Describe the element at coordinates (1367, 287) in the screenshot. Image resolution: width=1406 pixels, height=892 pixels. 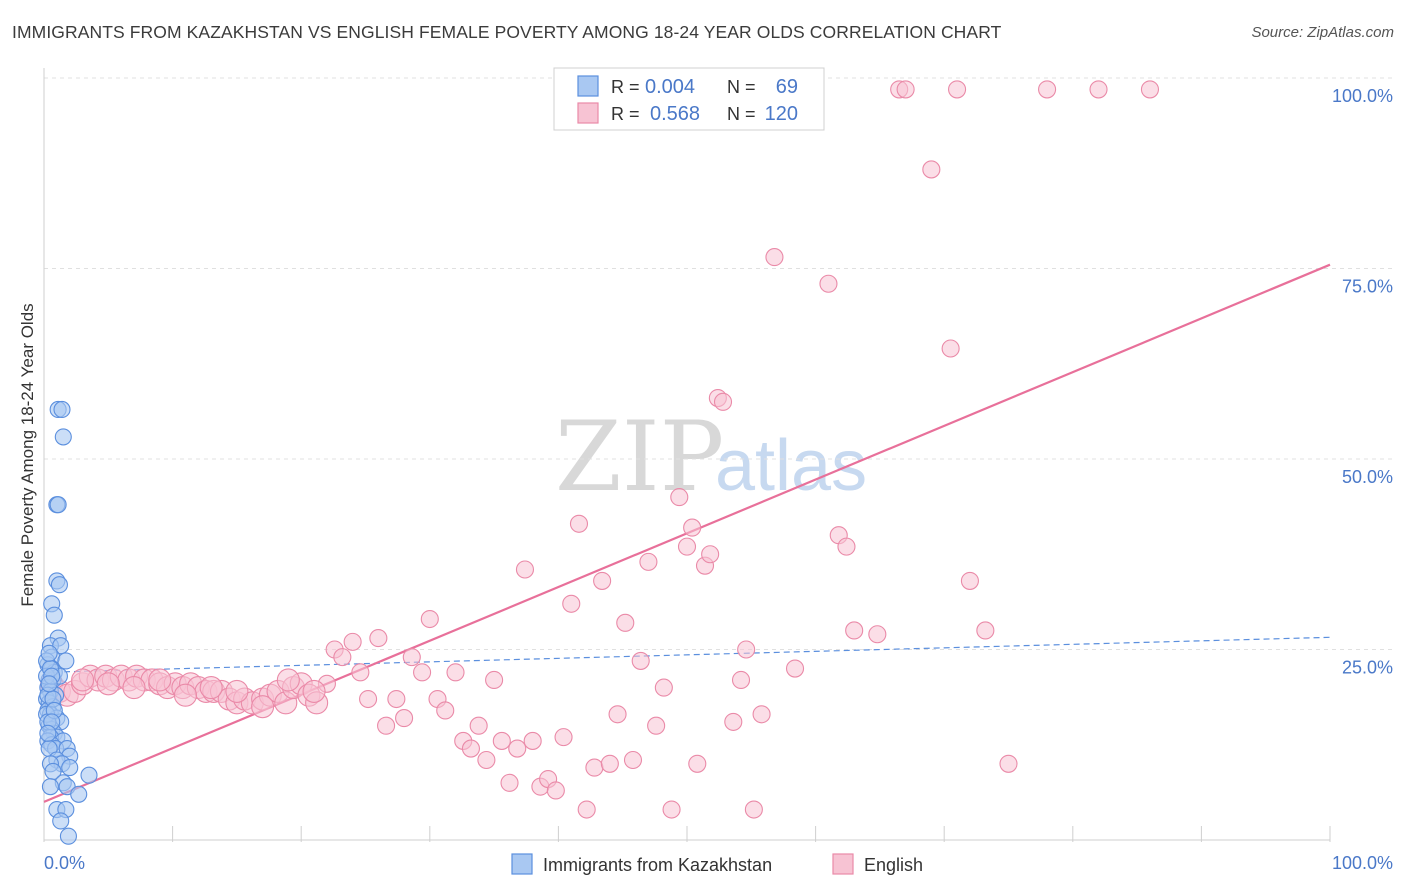
I see `y-tick-label-75: 75.0%` at that location.